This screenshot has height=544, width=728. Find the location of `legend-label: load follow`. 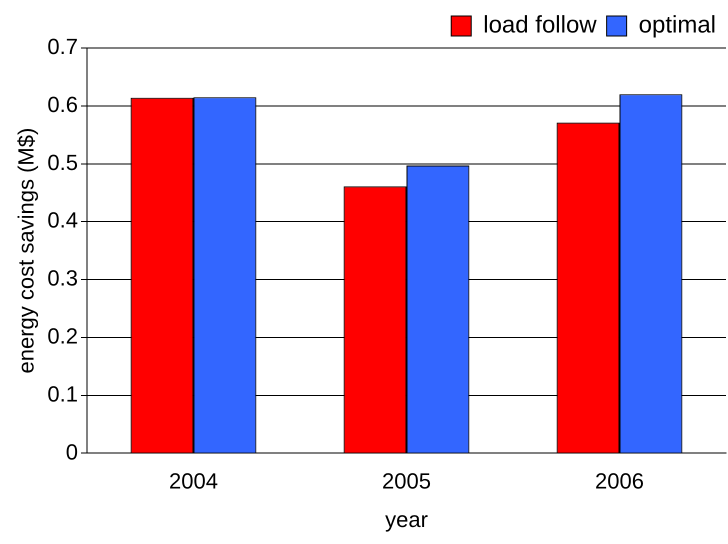

legend-label: load follow is located at coordinates (540, 25).